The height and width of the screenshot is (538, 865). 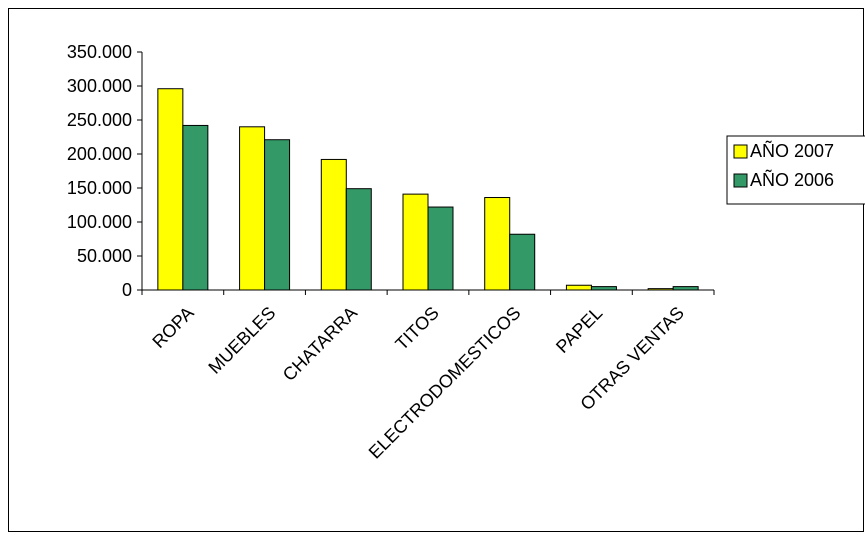 What do you see at coordinates (104, 256) in the screenshot?
I see `y-tick-label: 50.000` at bounding box center [104, 256].